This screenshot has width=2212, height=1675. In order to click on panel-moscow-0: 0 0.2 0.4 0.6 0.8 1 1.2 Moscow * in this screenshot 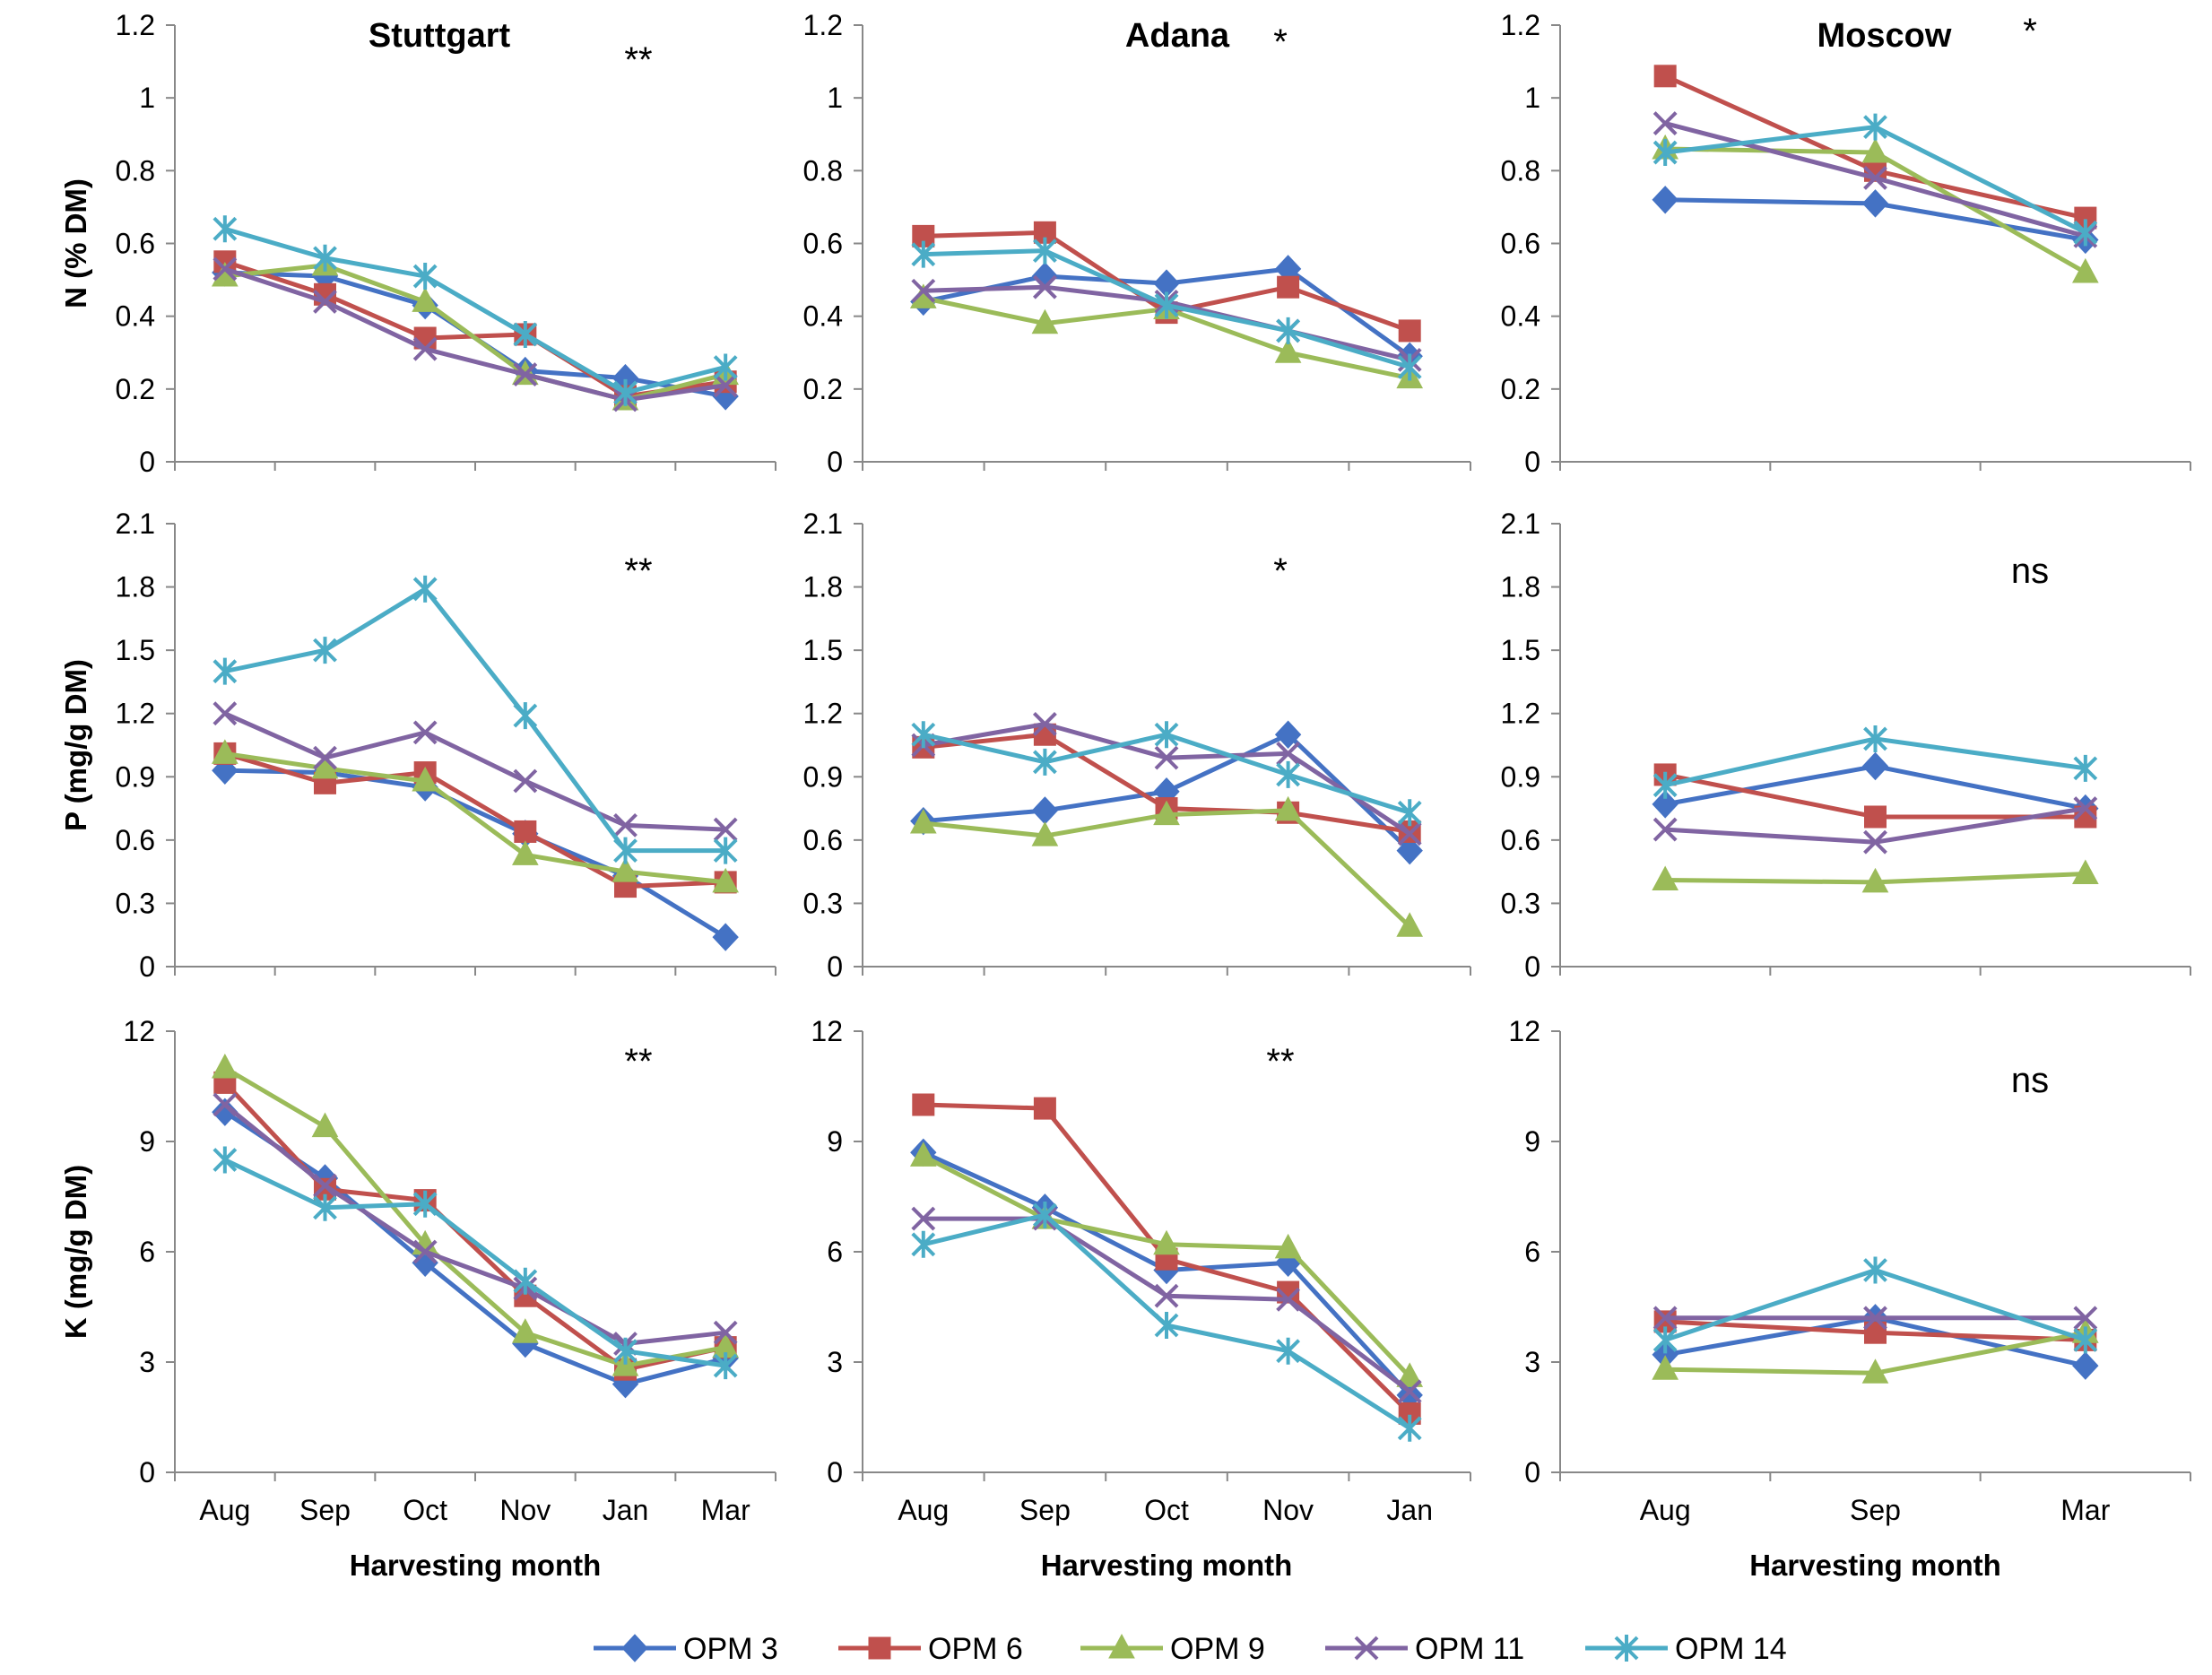, I will do `click(1846, 244)`.